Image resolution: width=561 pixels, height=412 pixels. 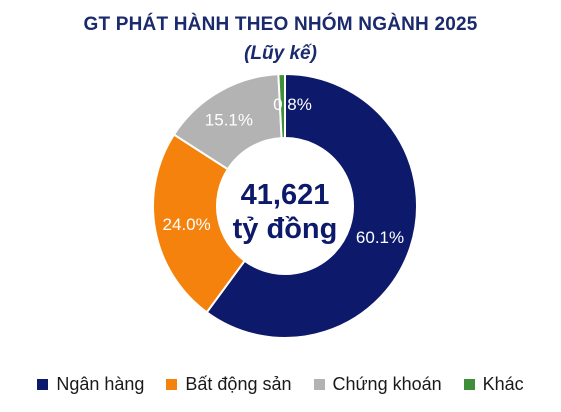 What do you see at coordinates (280, 24) in the screenshot?
I see `chart-title: GT PHÁT HÀNH THEO NHÓM NGÀNH 2025` at bounding box center [280, 24].